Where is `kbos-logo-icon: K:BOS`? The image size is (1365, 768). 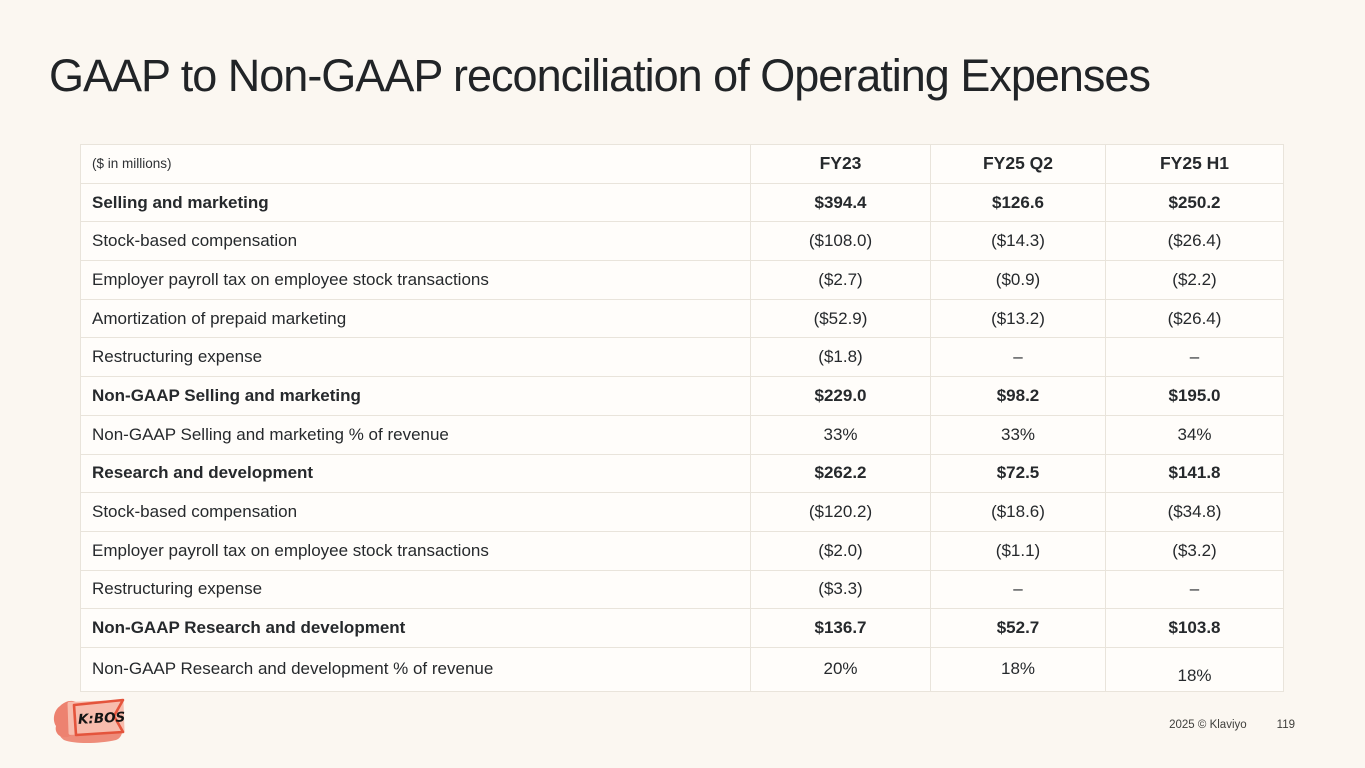 kbos-logo-icon: K:BOS is located at coordinates (89, 720).